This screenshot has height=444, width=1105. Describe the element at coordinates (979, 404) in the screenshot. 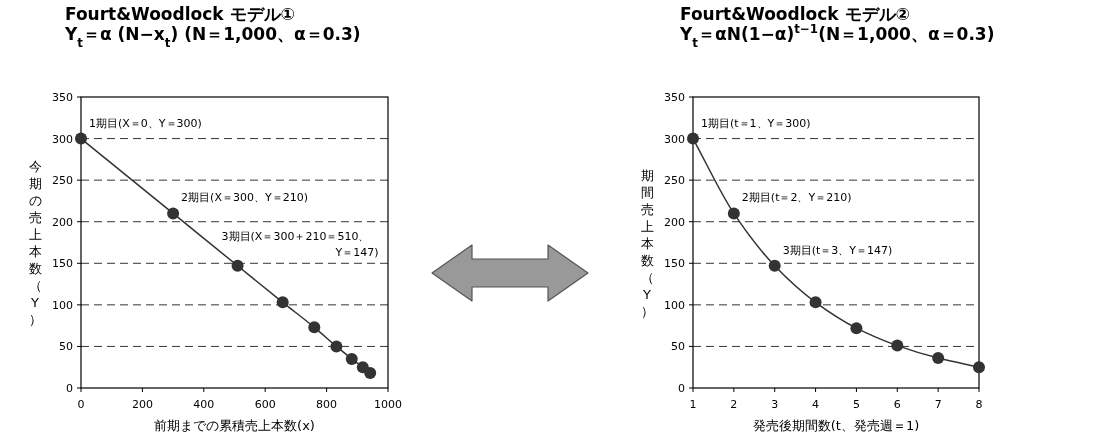

I see `x-tick-label: 8` at that location.